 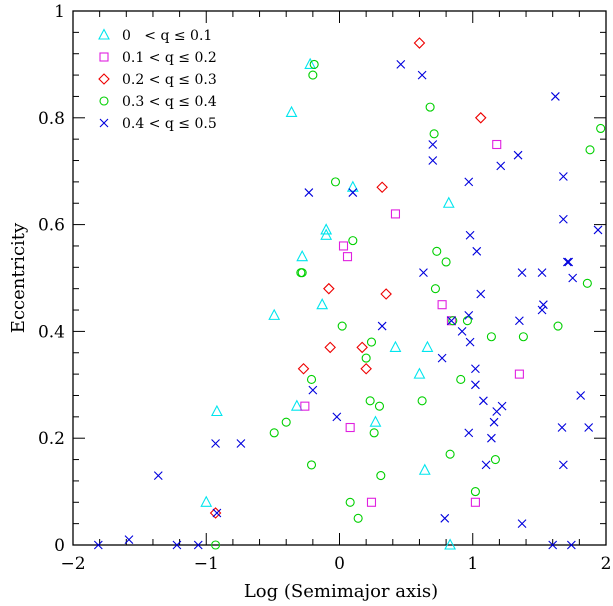 What do you see at coordinates (59, 12) in the screenshot?
I see `y-tick-label: 1` at bounding box center [59, 12].